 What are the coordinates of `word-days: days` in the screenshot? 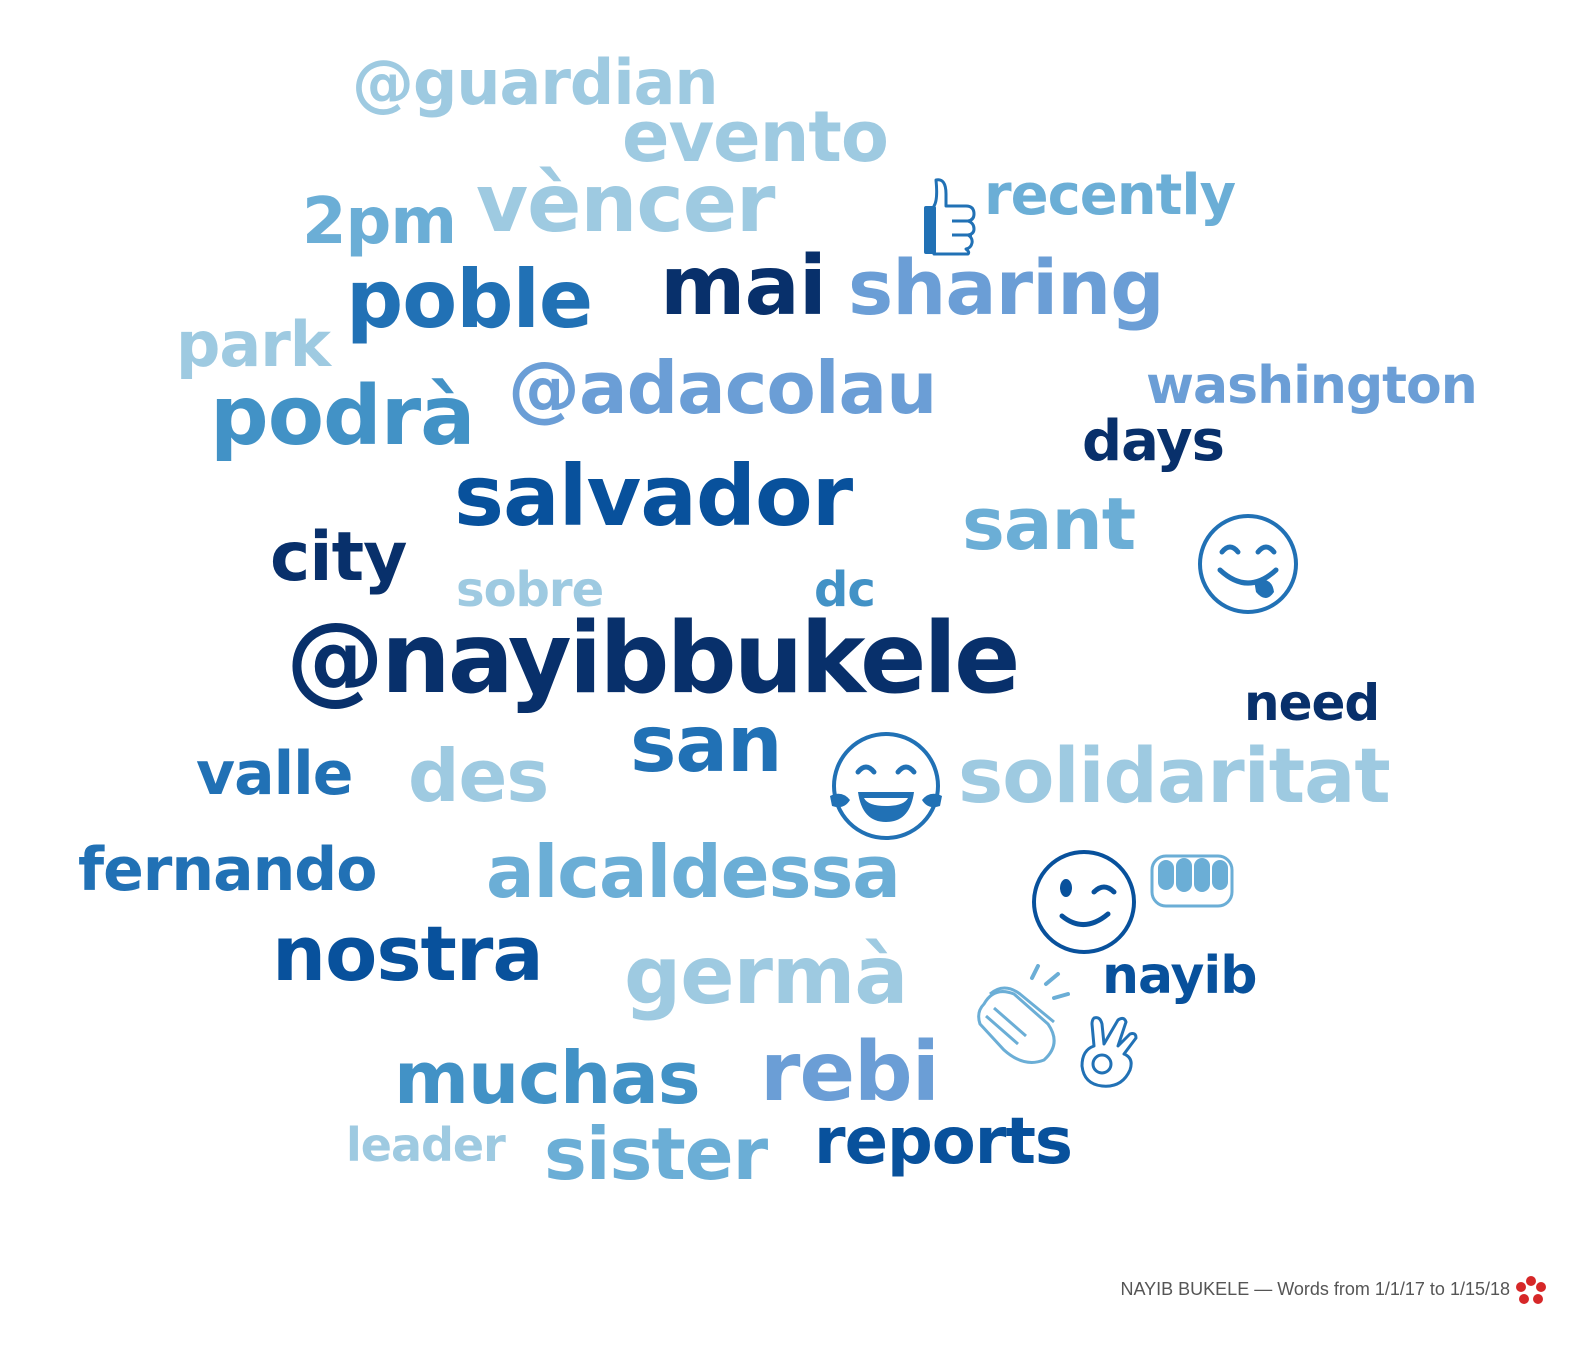 It's located at (1153, 441).